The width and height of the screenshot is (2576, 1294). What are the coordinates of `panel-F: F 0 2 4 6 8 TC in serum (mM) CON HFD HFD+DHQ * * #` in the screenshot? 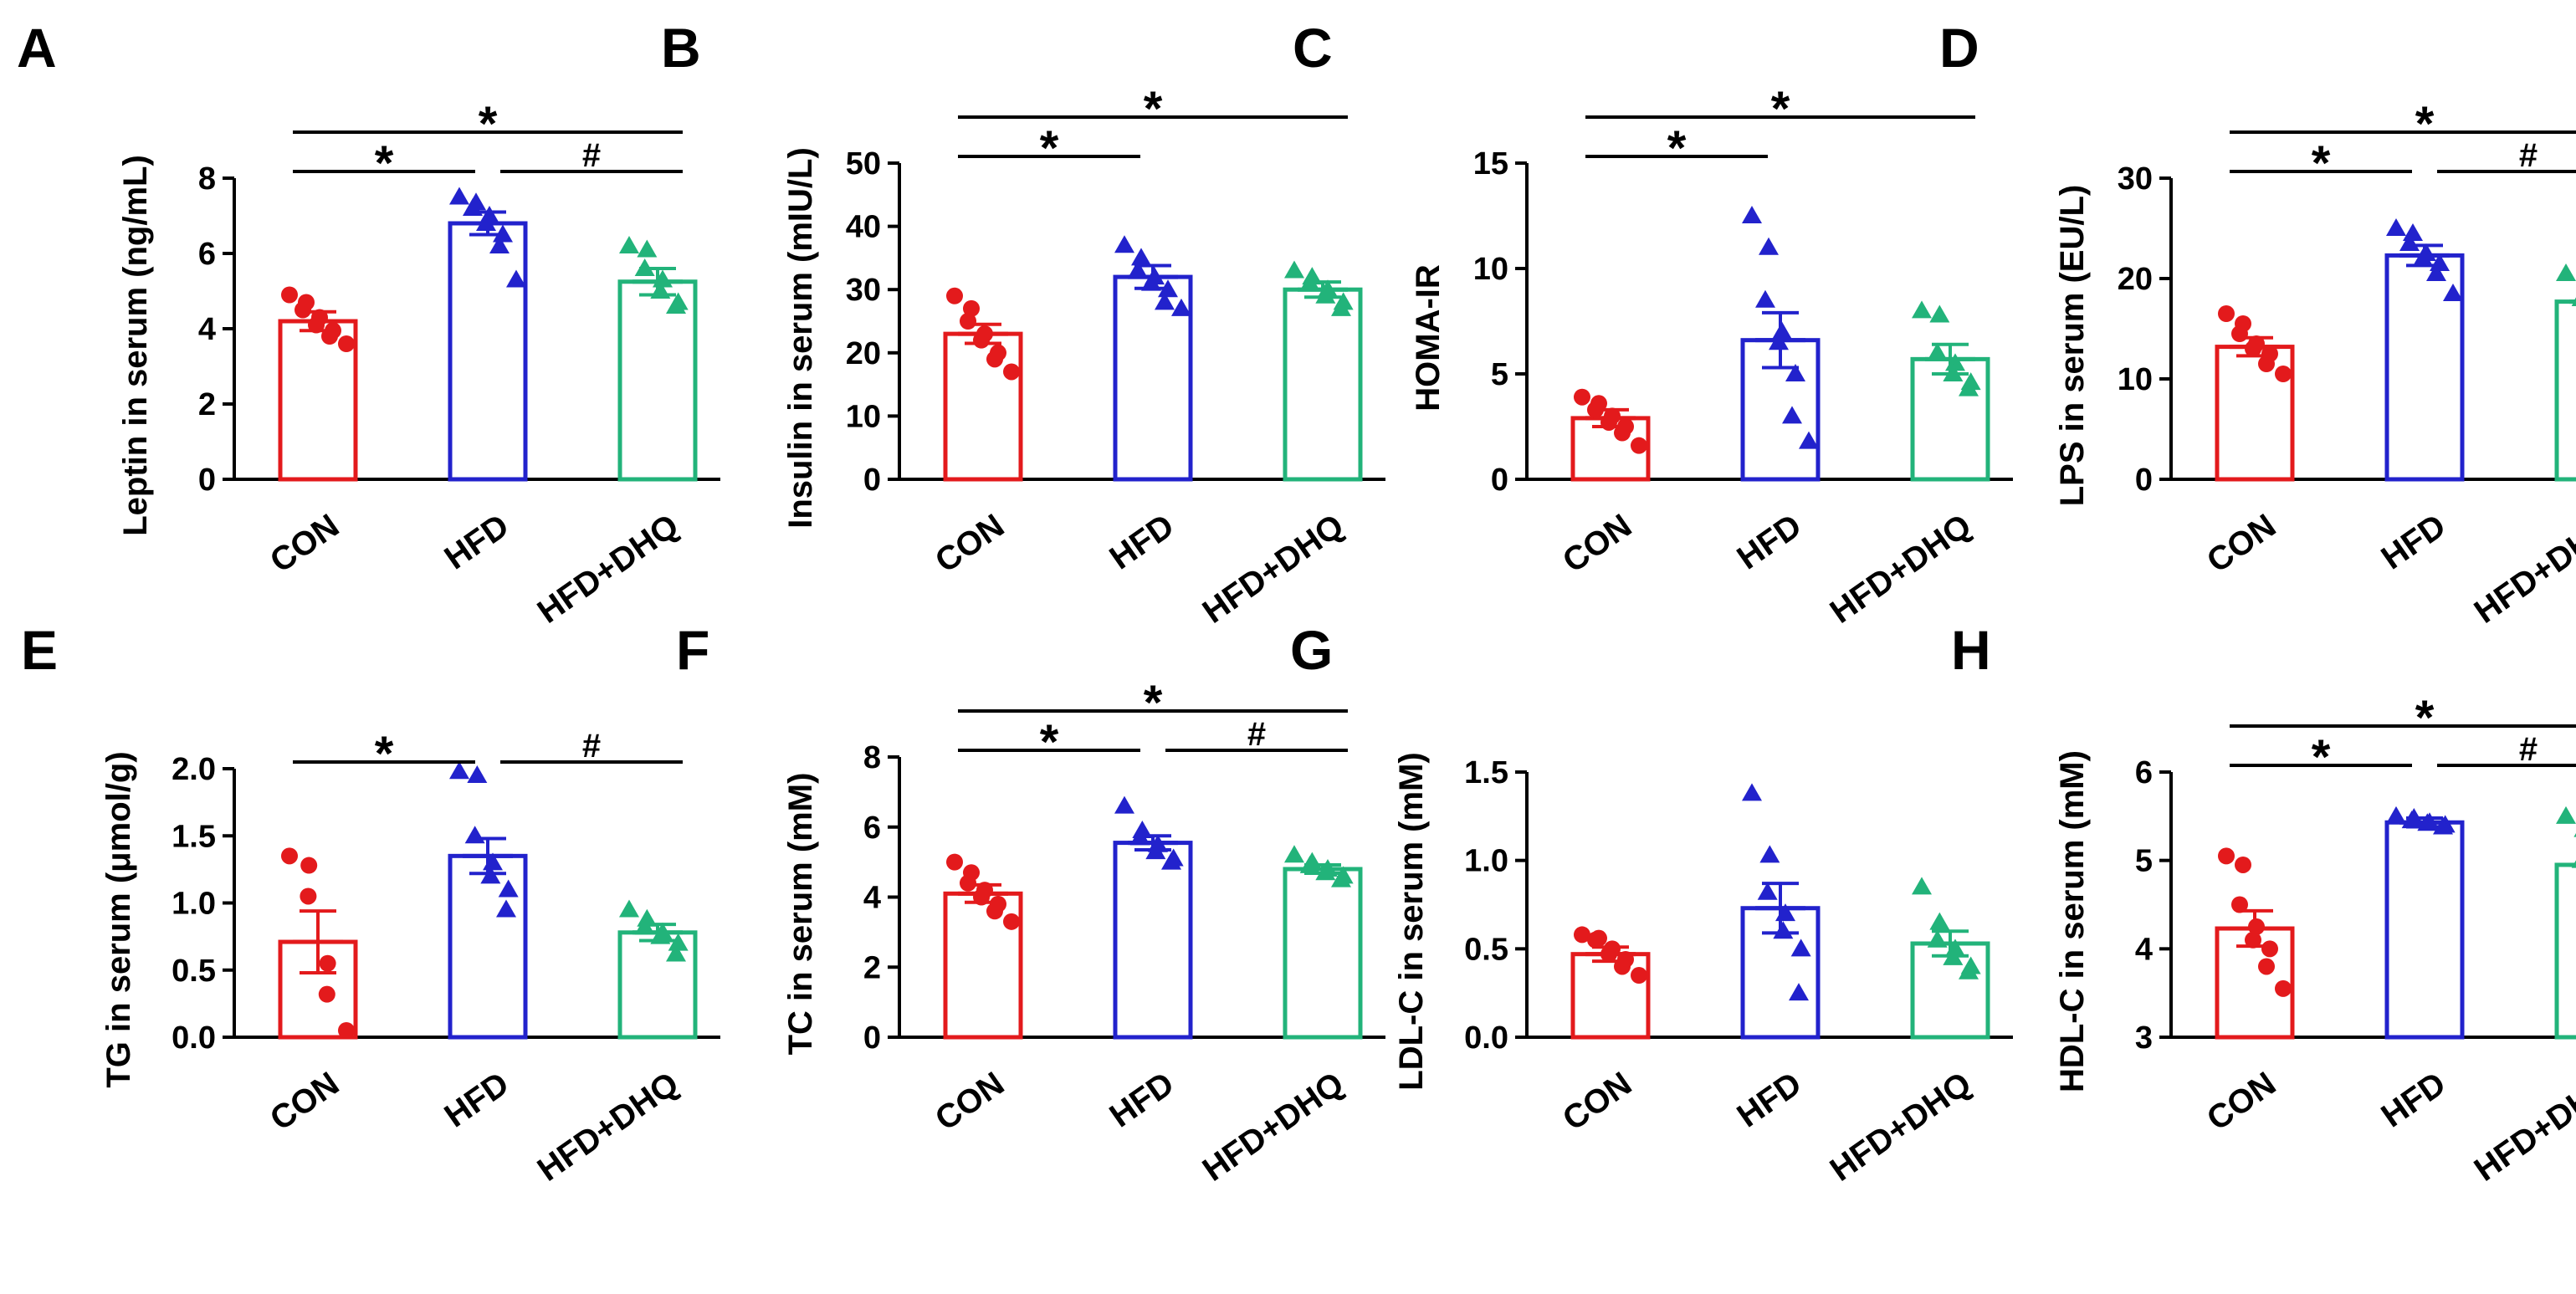 It's located at (1031, 904).